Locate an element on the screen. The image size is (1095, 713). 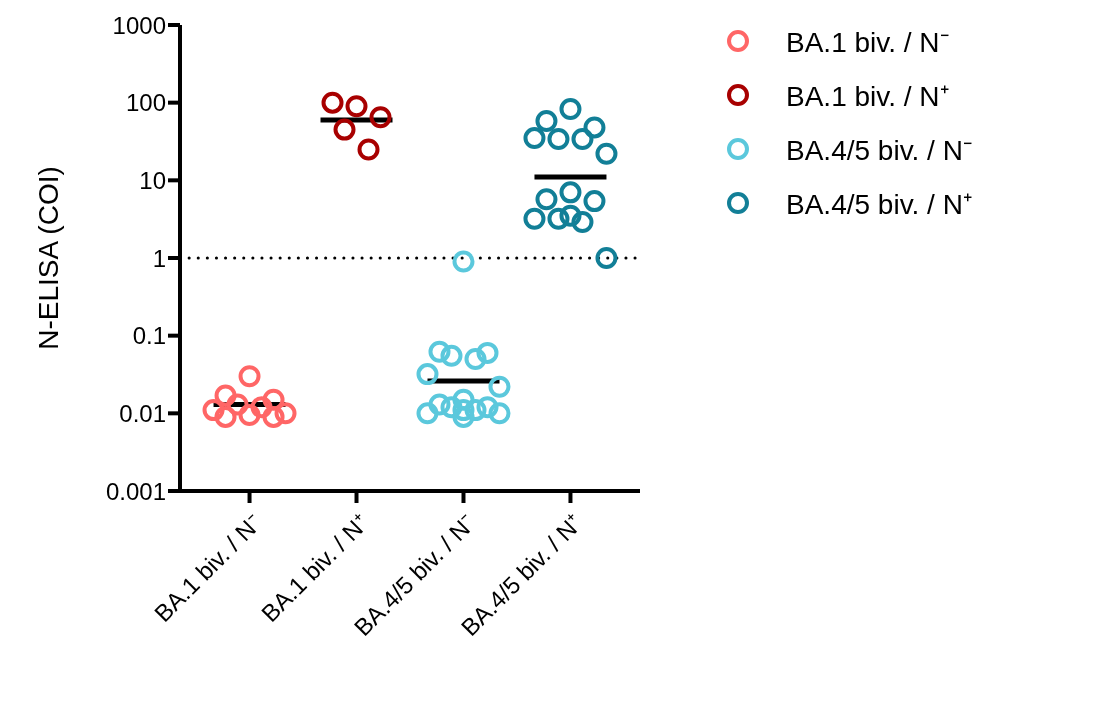
y-tick-label: 0.01 is located at coordinates (142, 413).